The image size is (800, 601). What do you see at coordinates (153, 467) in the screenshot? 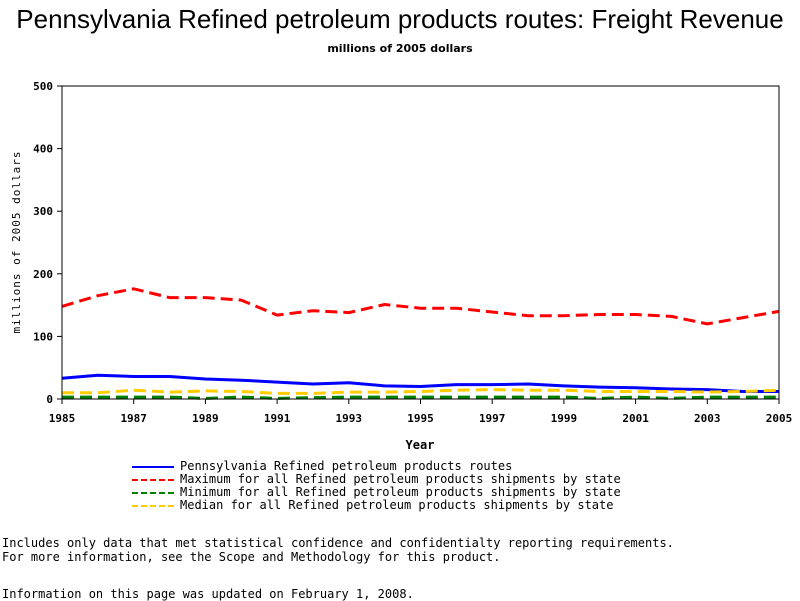
I see `legend-swatch-pennsylvania` at bounding box center [153, 467].